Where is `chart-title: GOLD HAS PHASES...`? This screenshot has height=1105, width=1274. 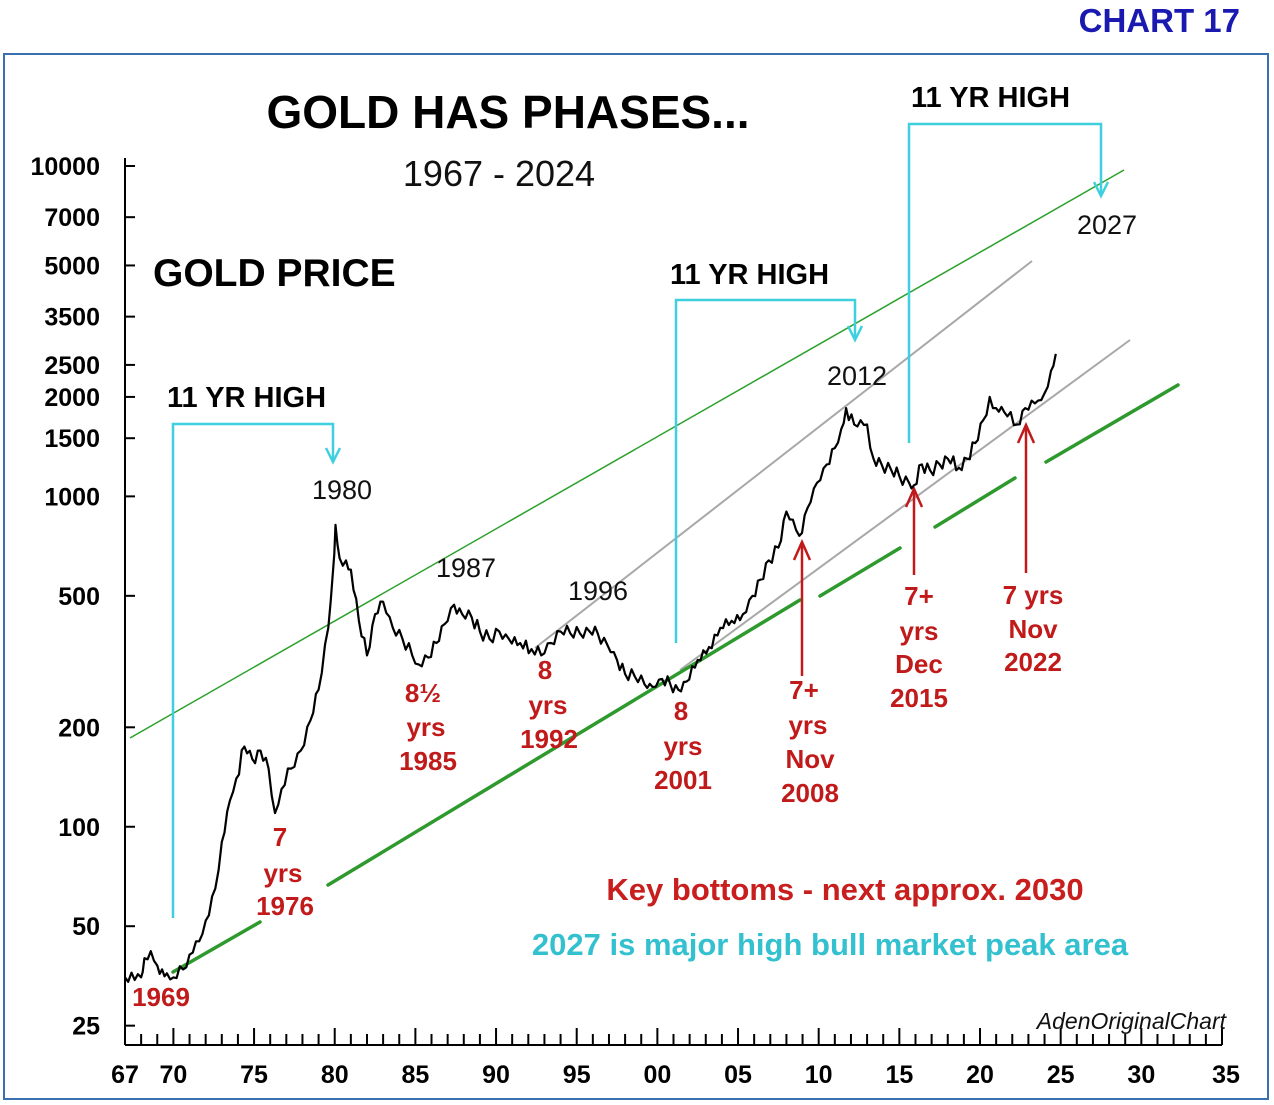
chart-title: GOLD HAS PHASES... is located at coordinates (507, 112).